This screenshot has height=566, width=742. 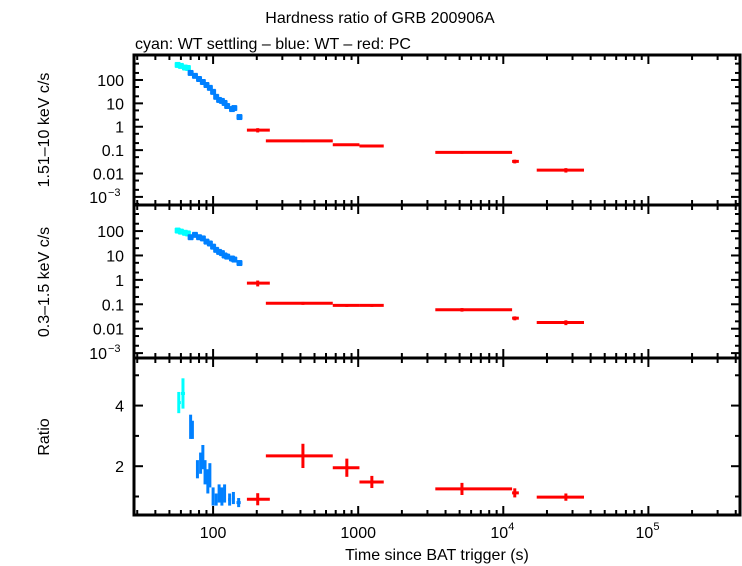 What do you see at coordinates (119, 467) in the screenshot?
I see `y-tick-label: 2` at bounding box center [119, 467].